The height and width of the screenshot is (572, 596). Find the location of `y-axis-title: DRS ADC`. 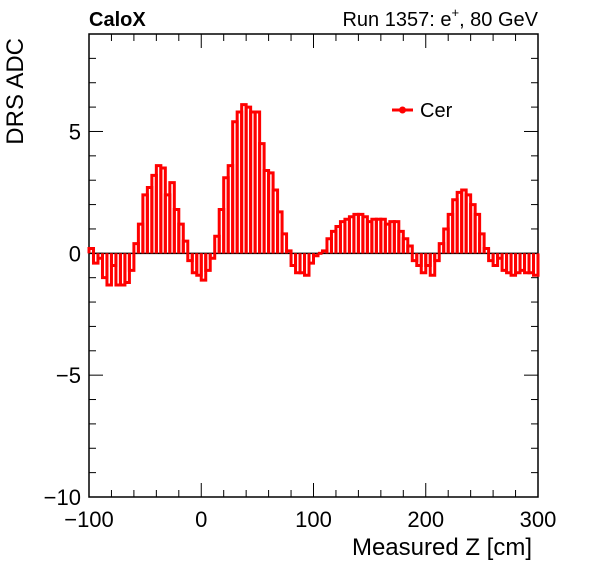

y-axis-title: DRS ADC is located at coordinates (15, 91).